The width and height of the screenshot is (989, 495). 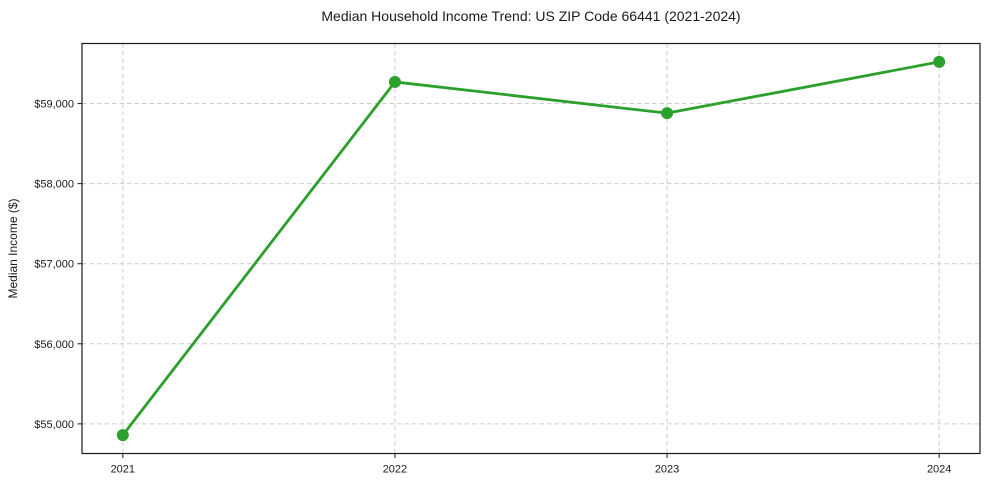 What do you see at coordinates (54, 345) in the screenshot?
I see `y-tick-label: $56,000` at bounding box center [54, 345].